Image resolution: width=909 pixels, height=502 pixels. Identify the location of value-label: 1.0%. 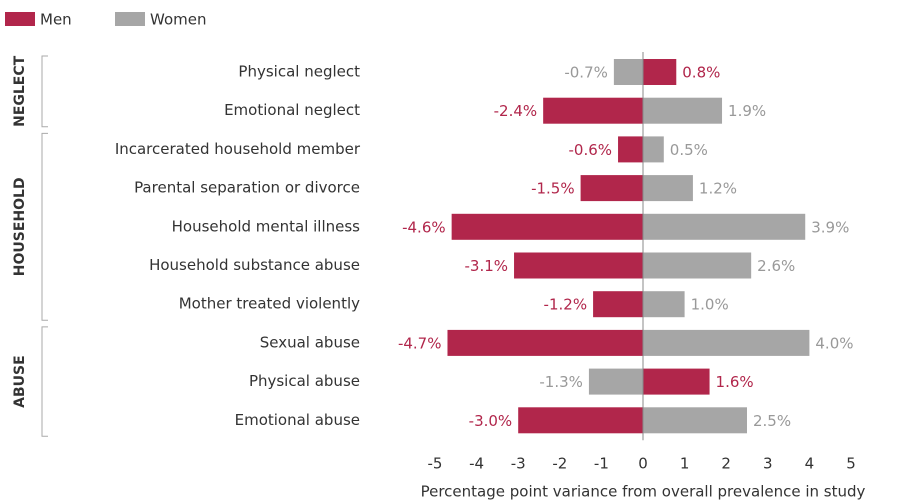
(710, 305).